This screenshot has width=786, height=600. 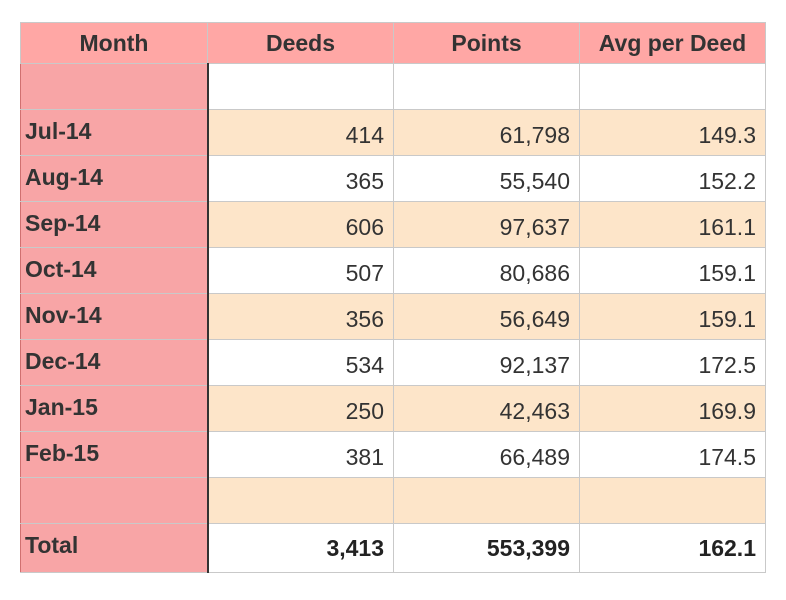 What do you see at coordinates (486, 408) in the screenshot?
I see `points-cell: 42,463` at bounding box center [486, 408].